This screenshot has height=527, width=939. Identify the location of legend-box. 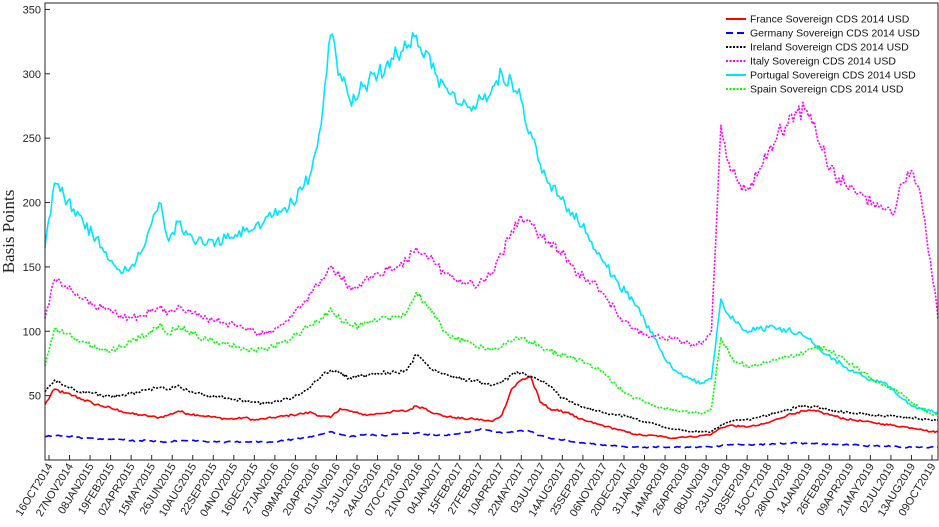
(828, 55).